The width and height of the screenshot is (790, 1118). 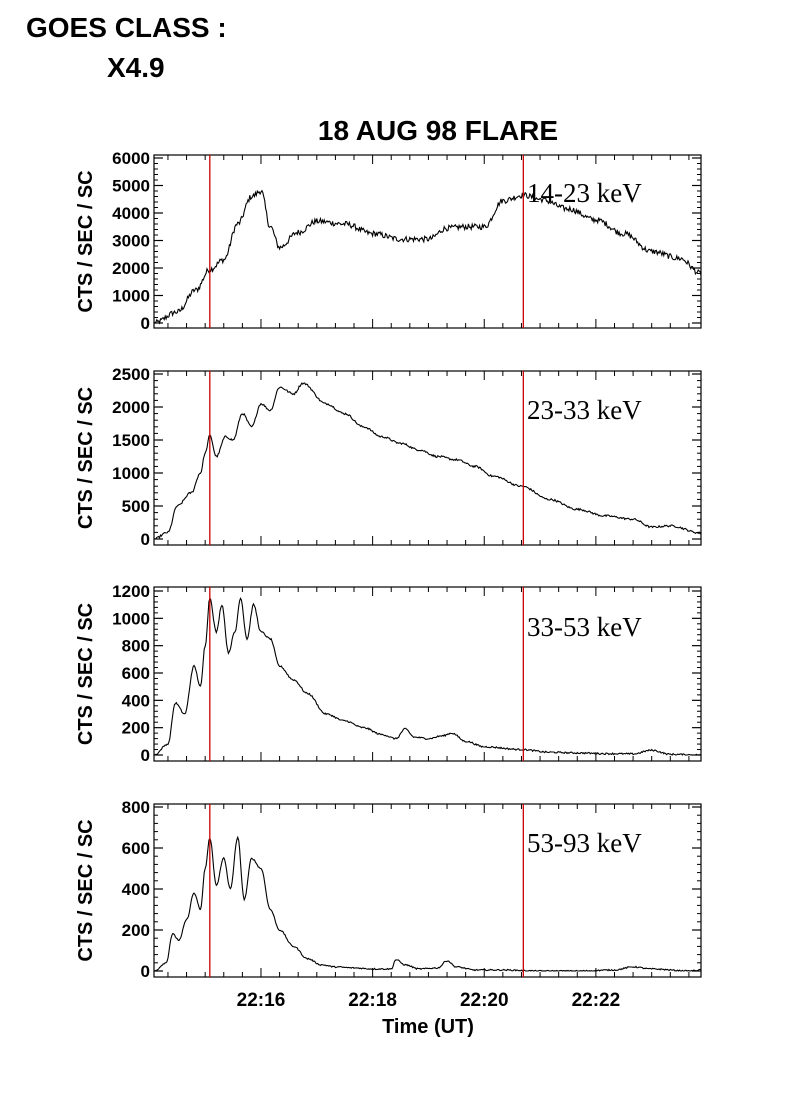 What do you see at coordinates (136, 67) in the screenshot?
I see `goes-class-value: X4.9` at bounding box center [136, 67].